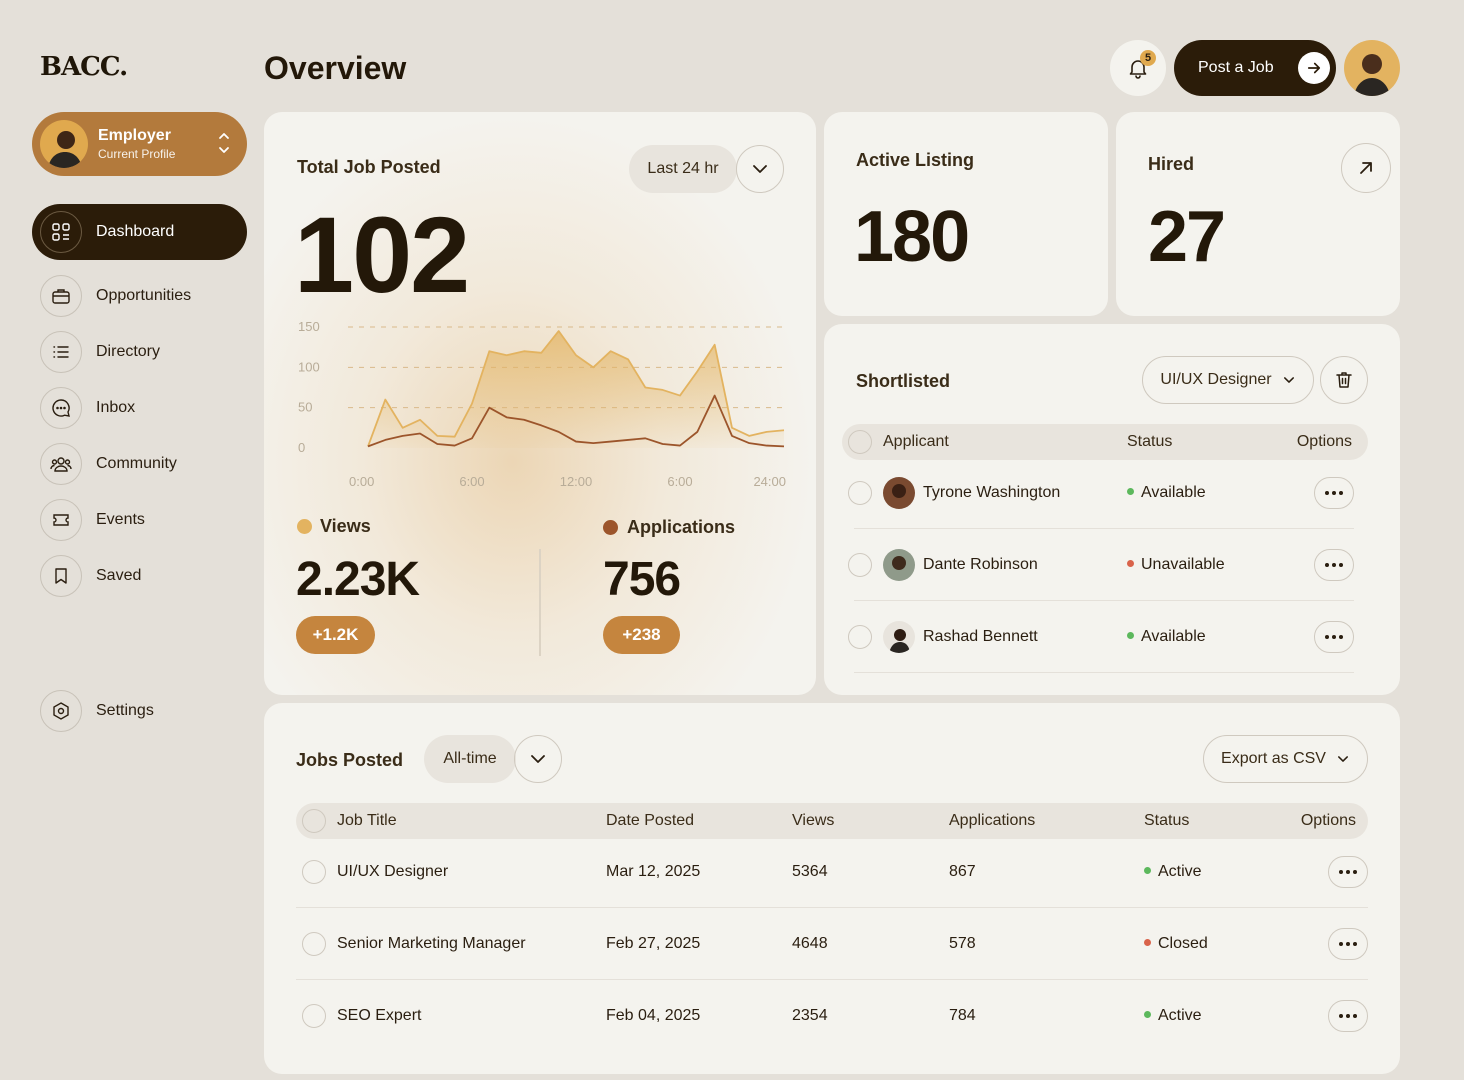  I want to click on applicant-name: Rashad Bennett, so click(980, 636).